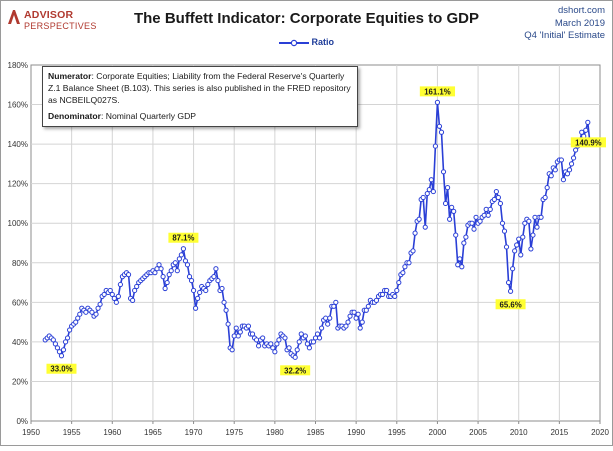 The height and width of the screenshot is (451, 613). What do you see at coordinates (275, 432) in the screenshot?
I see `x-tick-label: 1980` at bounding box center [275, 432].